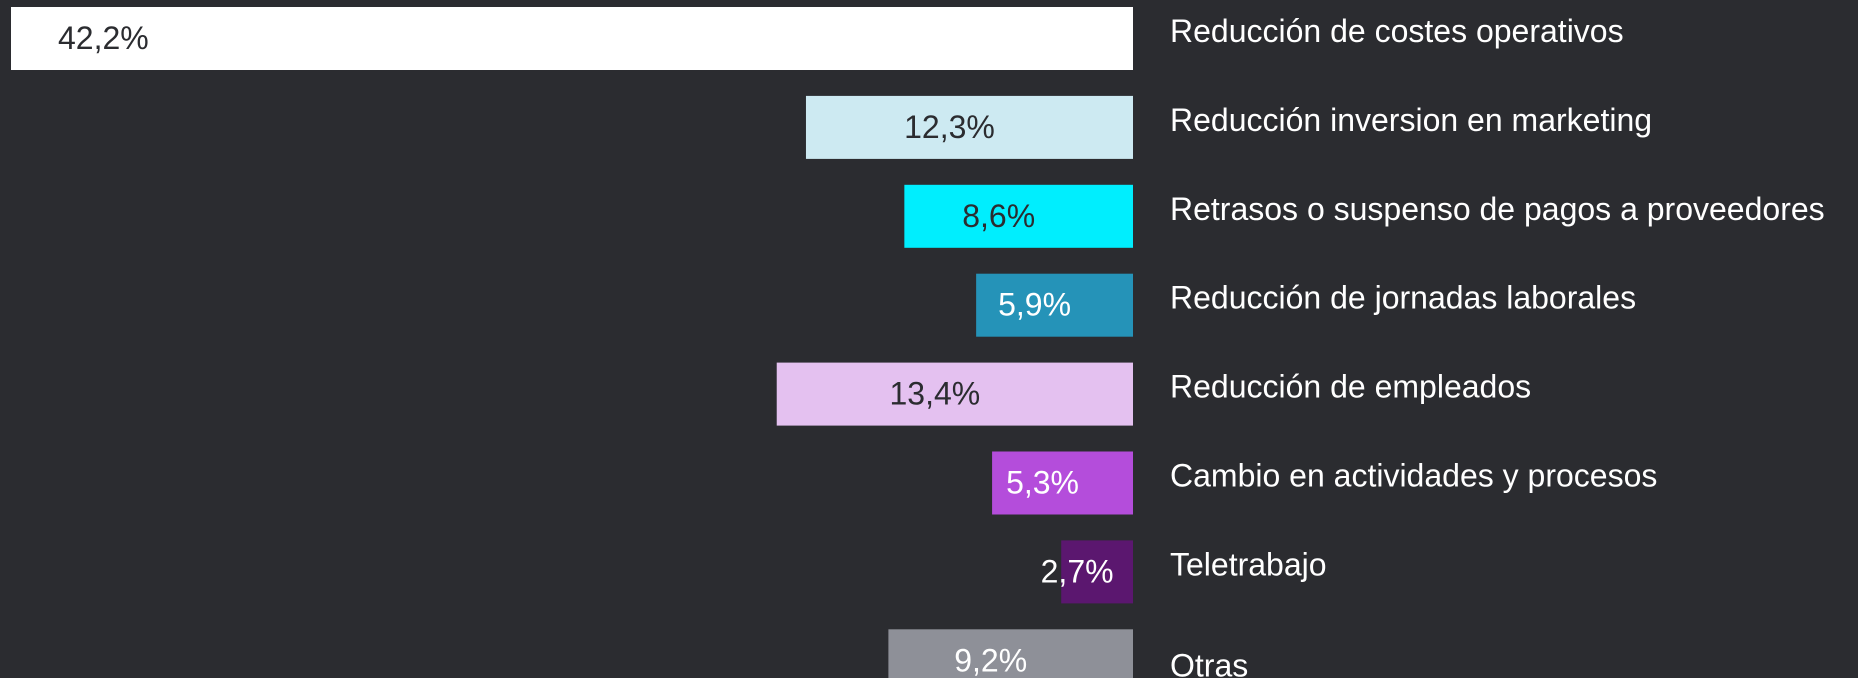 The image size is (1858, 678). I want to click on value-label: 9,2%, so click(990, 660).